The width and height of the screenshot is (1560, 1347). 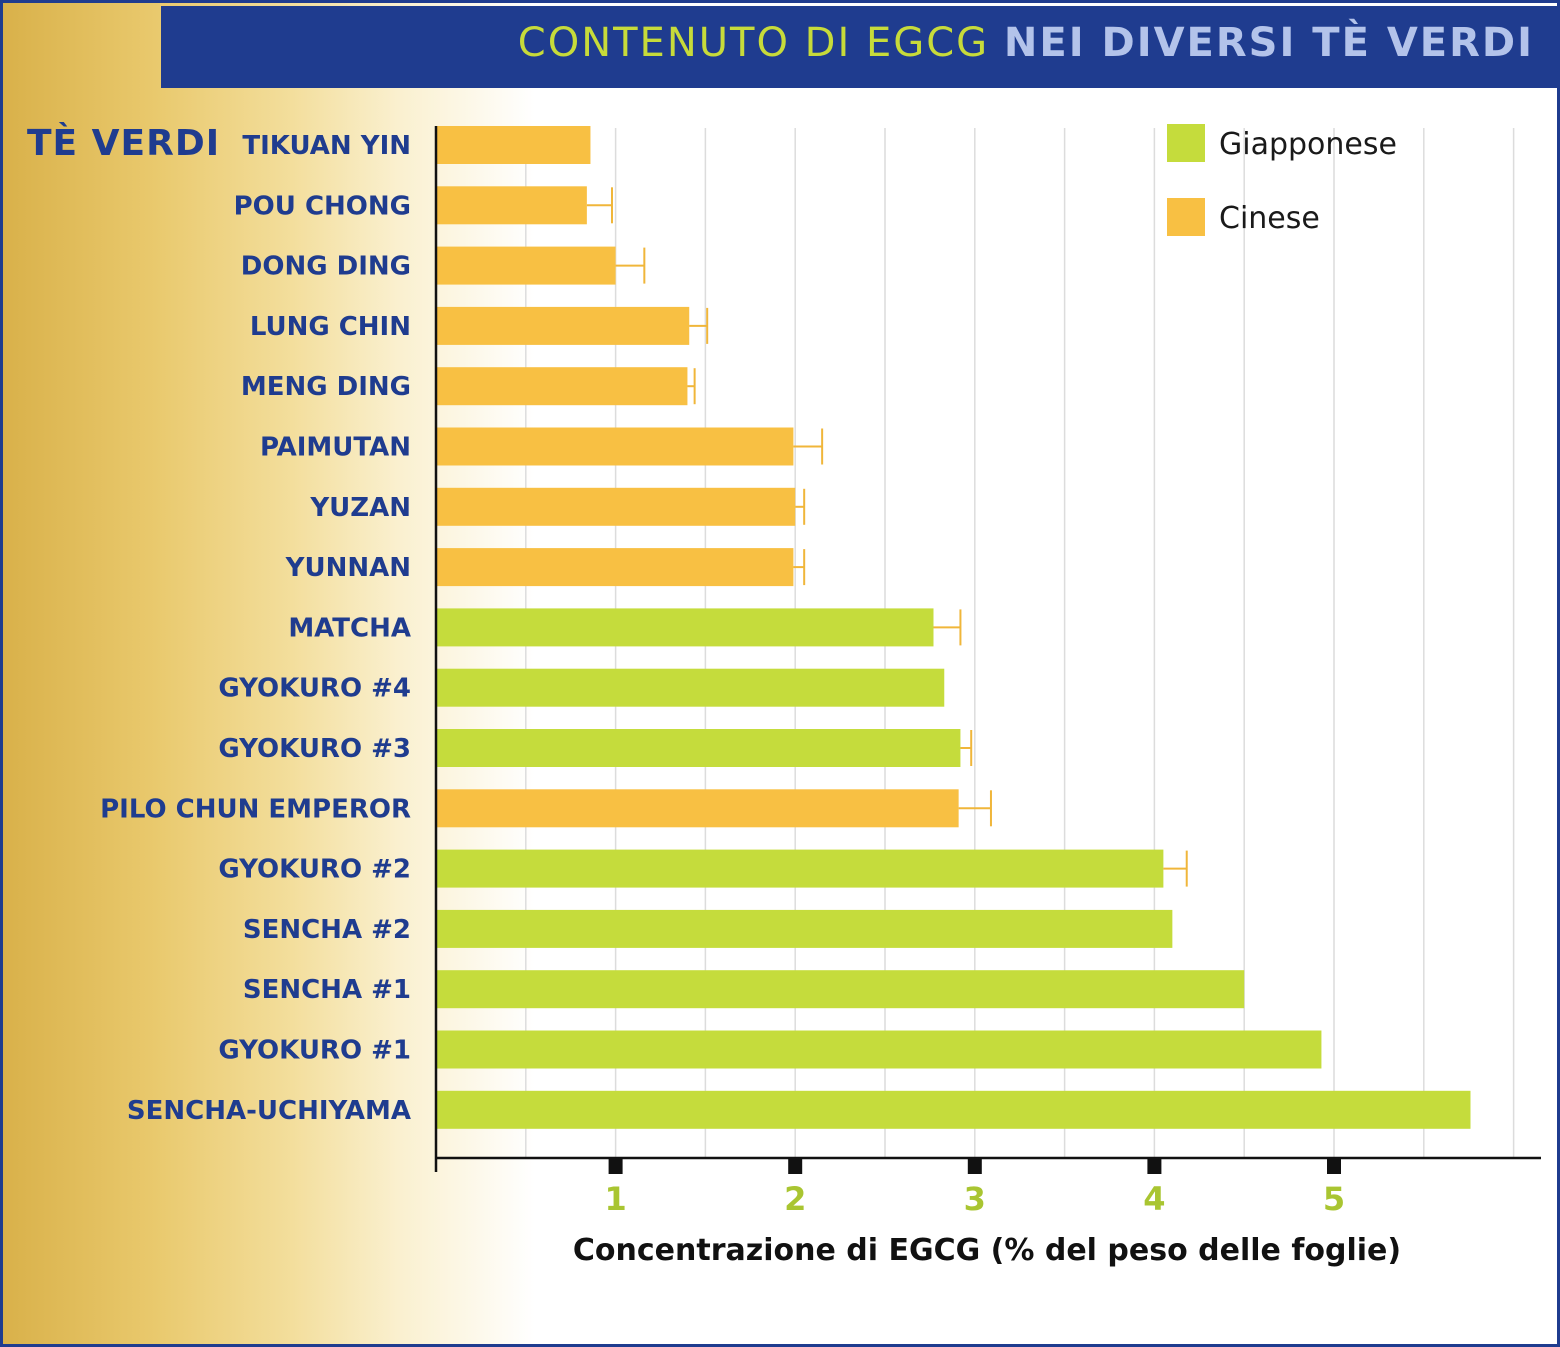 What do you see at coordinates (753, 43) in the screenshot?
I see `title-light-part: CONTENUTO DI EGCG` at bounding box center [753, 43].